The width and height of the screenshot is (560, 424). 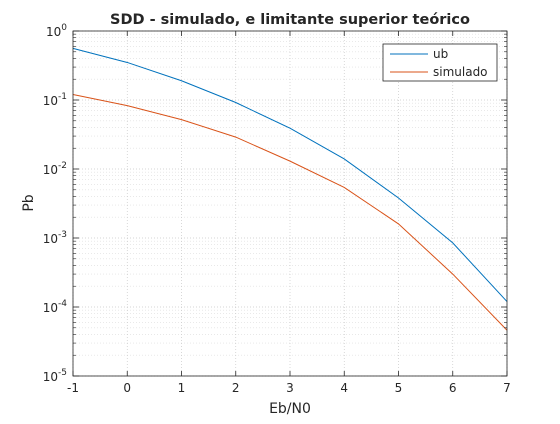 What do you see at coordinates (236, 388) in the screenshot?
I see `x-tick-label: 2` at bounding box center [236, 388].